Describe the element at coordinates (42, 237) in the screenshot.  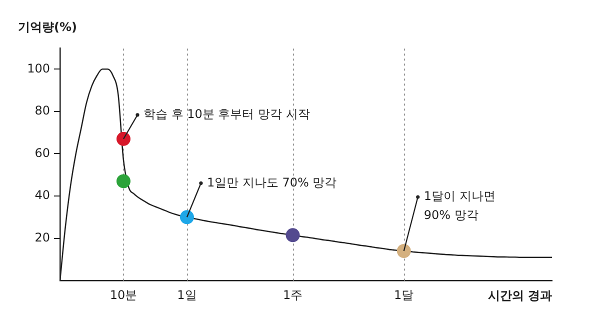
I see `y-tick-label: 20` at that location.